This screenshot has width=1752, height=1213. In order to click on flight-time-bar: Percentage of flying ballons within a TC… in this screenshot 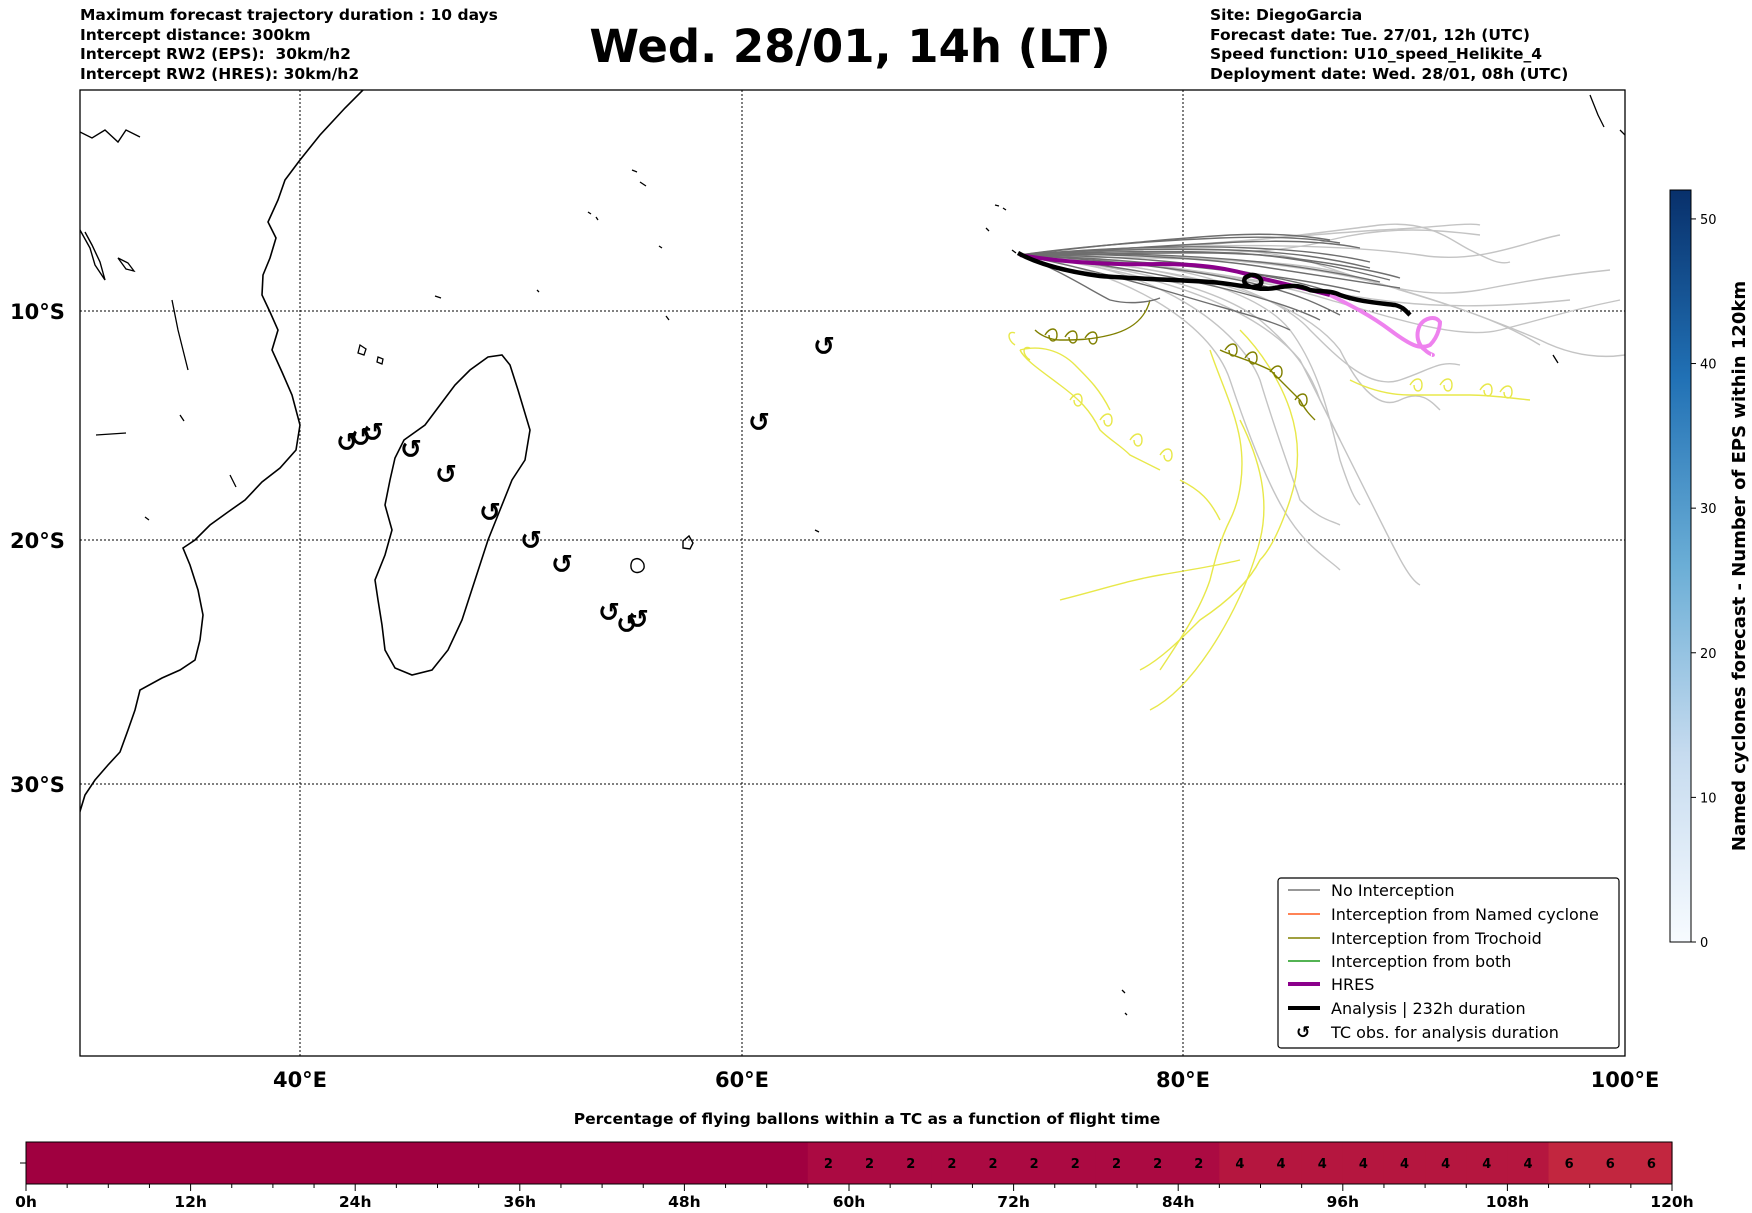, I will do `click(854, 1160)`.